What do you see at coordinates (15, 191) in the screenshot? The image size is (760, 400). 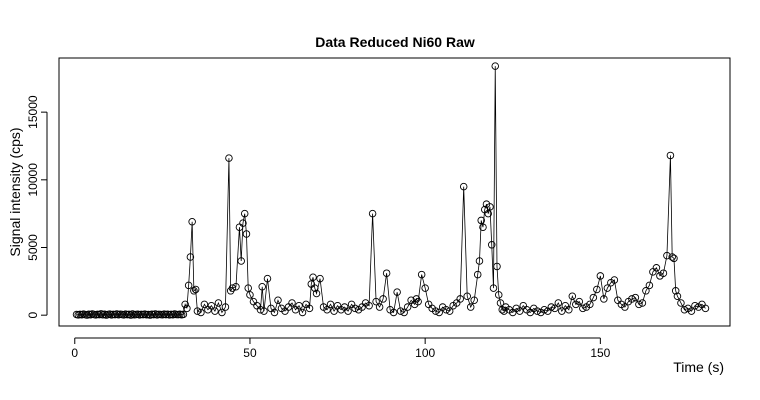 I see `y-axis-label: Signal intensity (cps)` at bounding box center [15, 191].